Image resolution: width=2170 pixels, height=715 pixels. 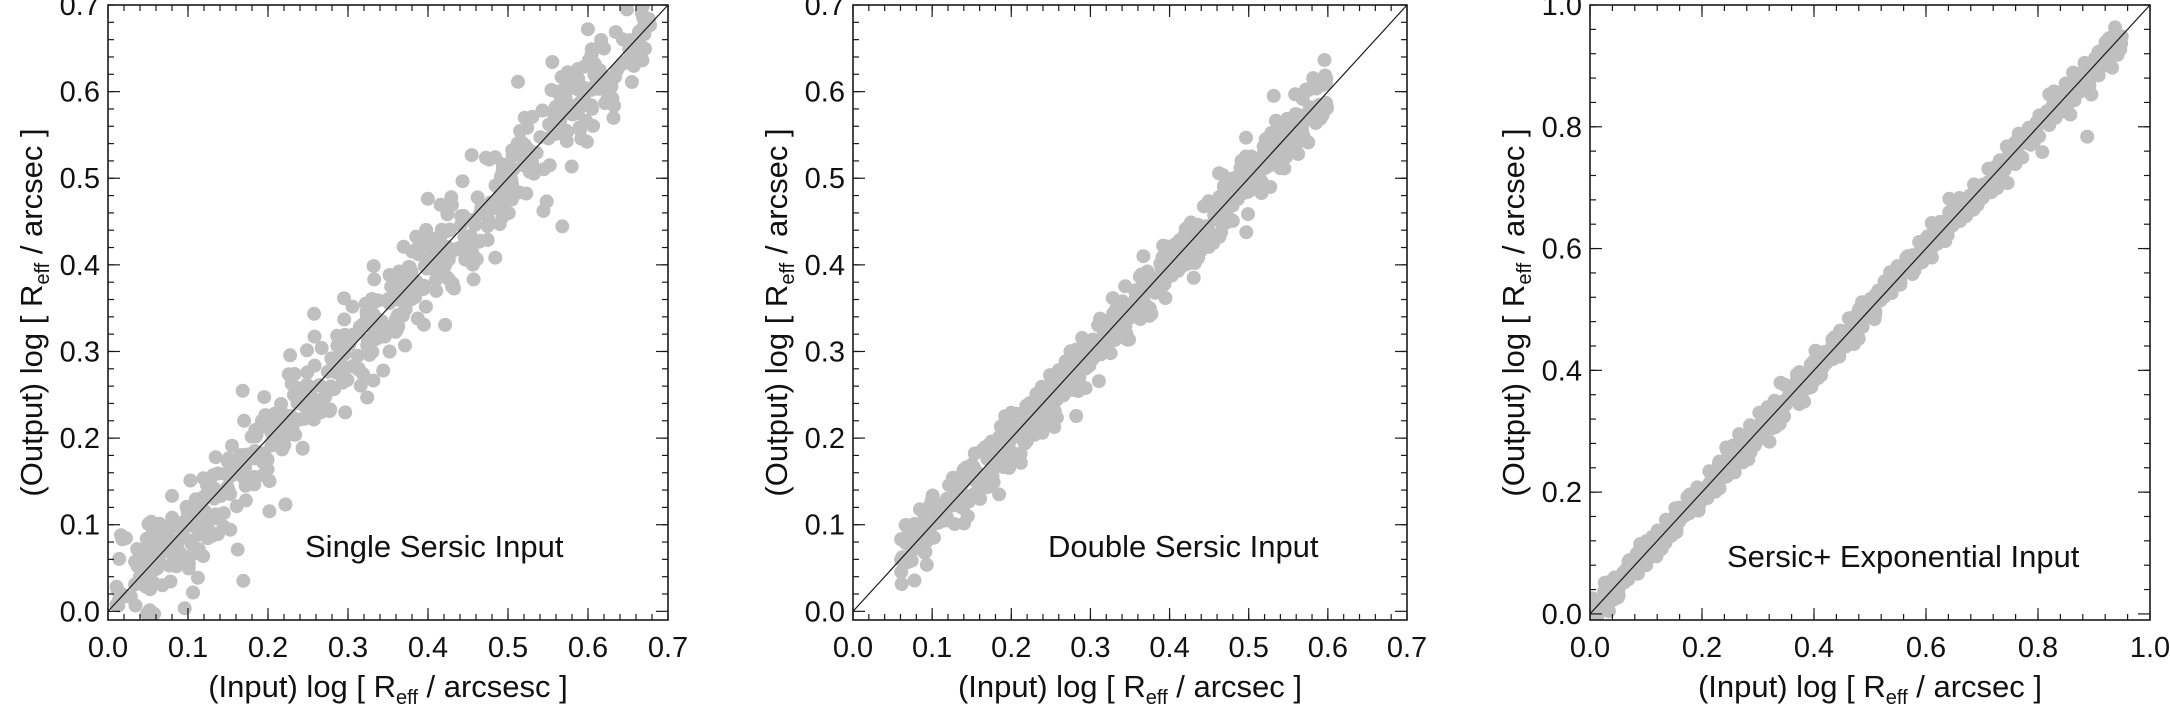 What do you see at coordinates (1183, 546) in the screenshot?
I see `panel-annotation: Double Sersic Input` at bounding box center [1183, 546].